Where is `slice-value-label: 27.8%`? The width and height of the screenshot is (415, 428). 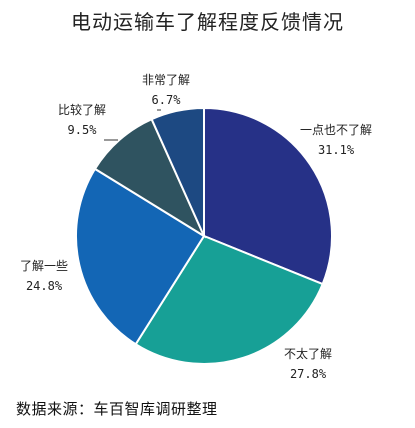 slice-value-label: 27.8% is located at coordinates (308, 374).